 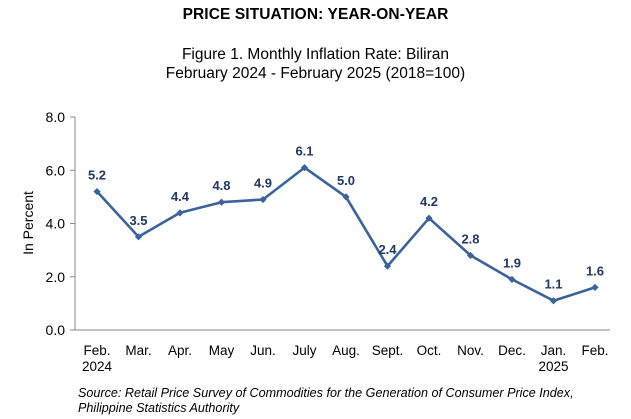 What do you see at coordinates (304, 151) in the screenshot?
I see `data-label: 6.1` at bounding box center [304, 151].